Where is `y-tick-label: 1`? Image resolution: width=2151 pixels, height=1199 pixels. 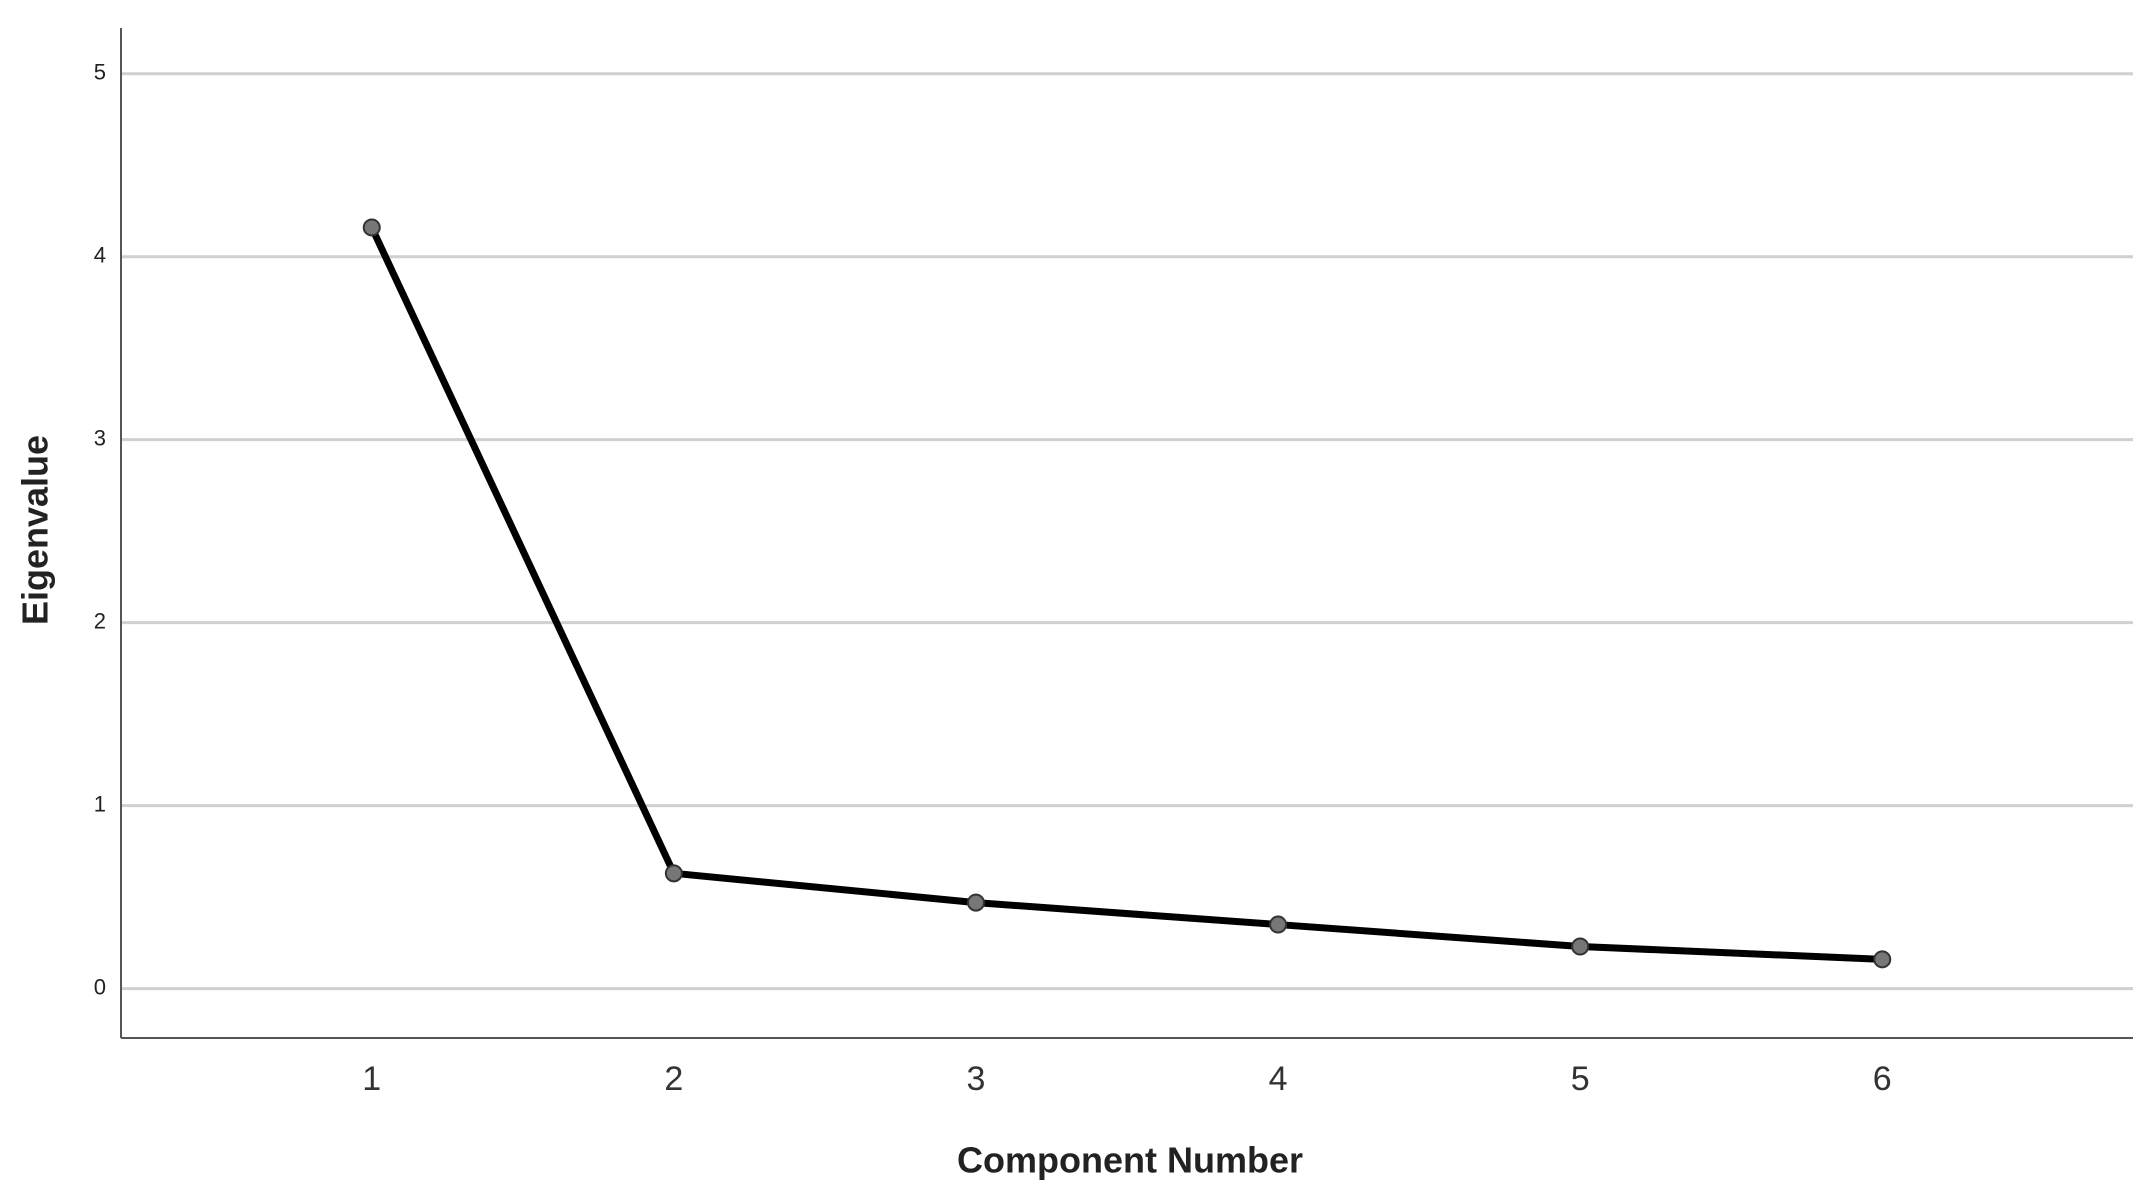 y-tick-label: 1 is located at coordinates (100, 803).